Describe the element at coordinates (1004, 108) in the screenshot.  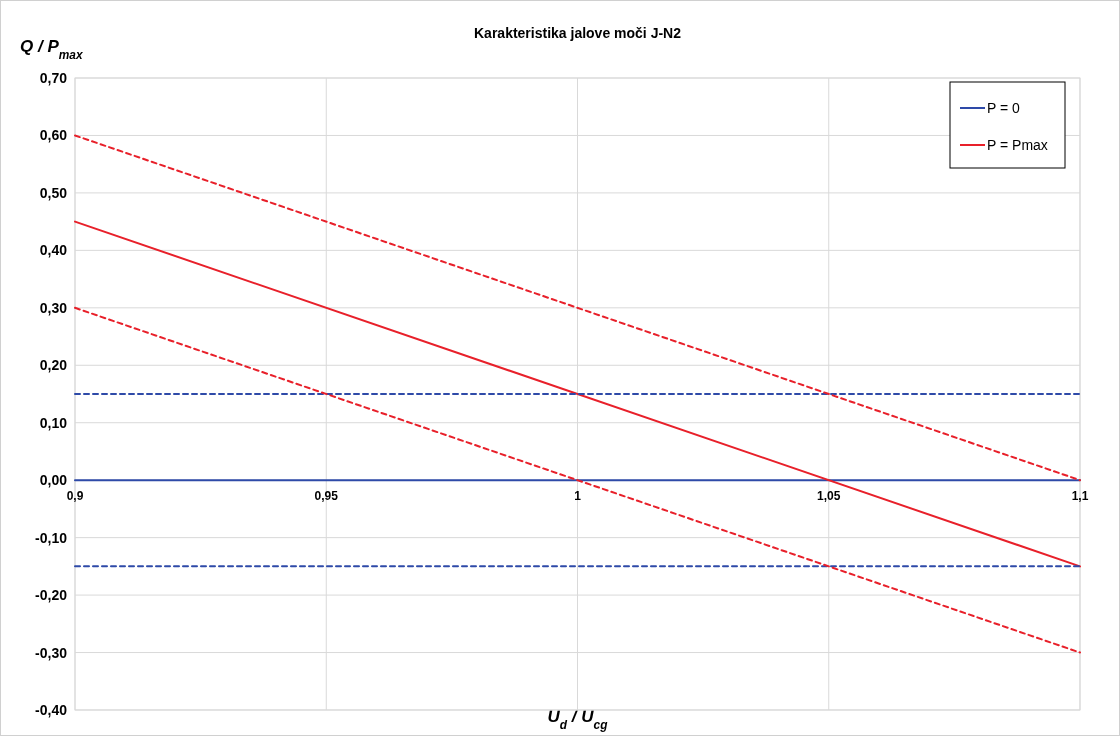
I see `legend-label: P = 0` at that location.